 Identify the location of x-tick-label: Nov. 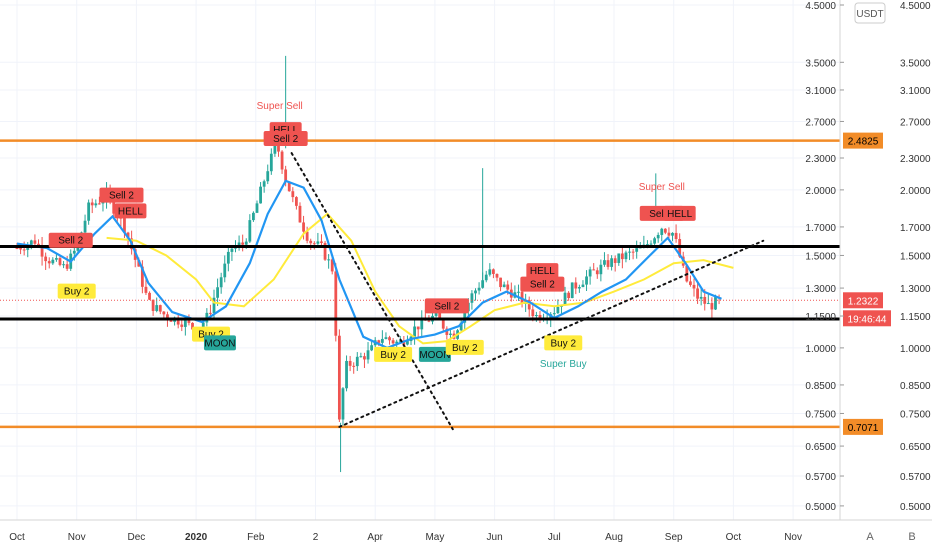
(77, 537).